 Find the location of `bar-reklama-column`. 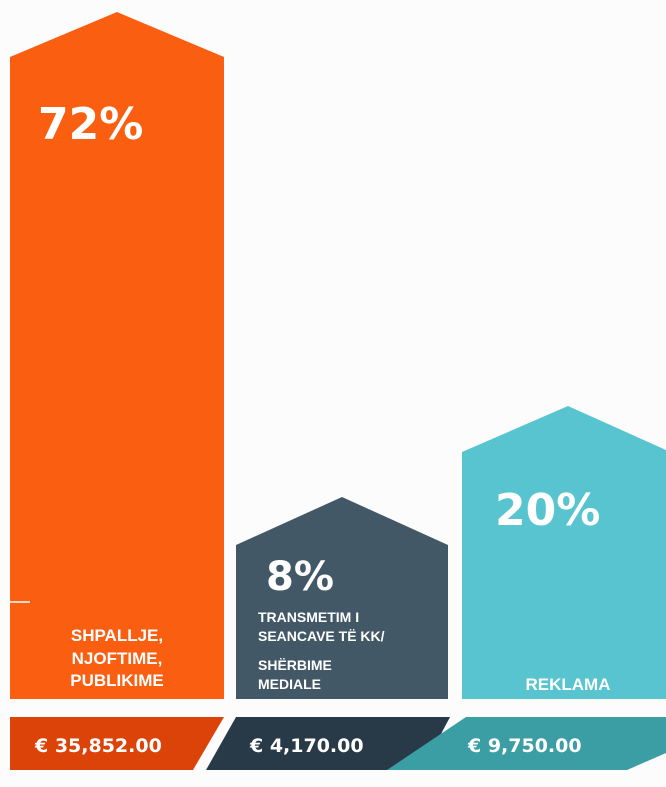

bar-reklama-column is located at coordinates (564, 552).